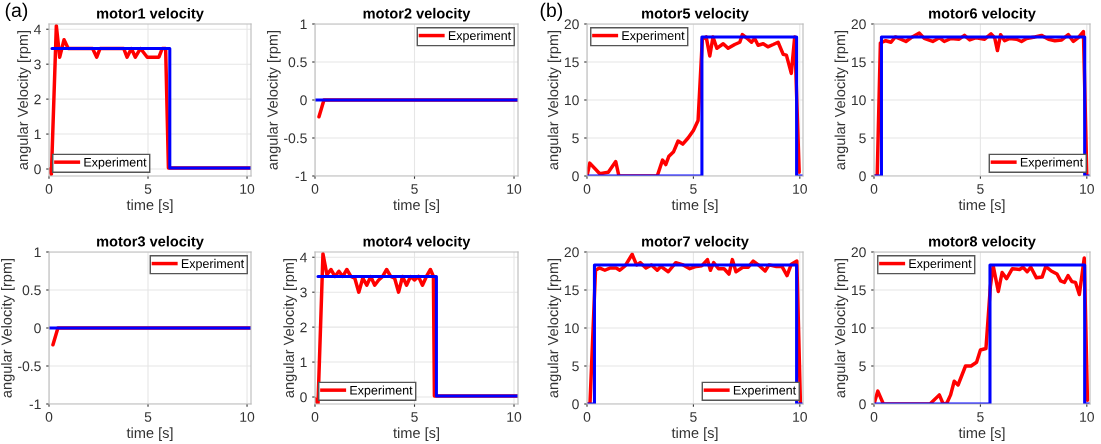 Image resolution: width=1101 pixels, height=444 pixels. Describe the element at coordinates (551, 11) in the screenshot. I see `text: (b)` at that location.